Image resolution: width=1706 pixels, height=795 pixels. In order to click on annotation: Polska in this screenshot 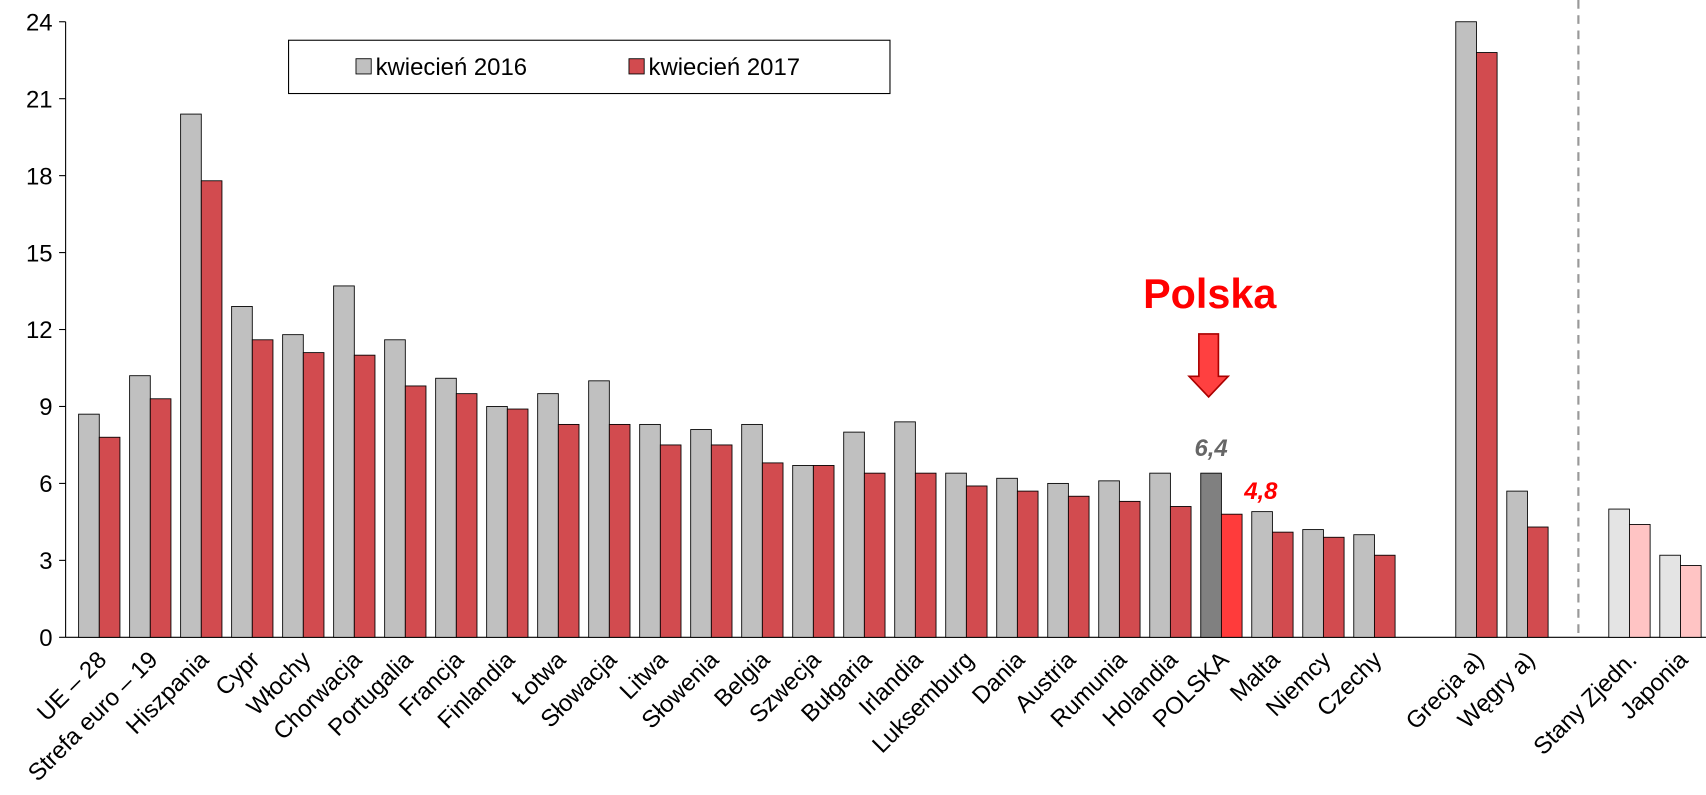, I will do `click(1210, 294)`.